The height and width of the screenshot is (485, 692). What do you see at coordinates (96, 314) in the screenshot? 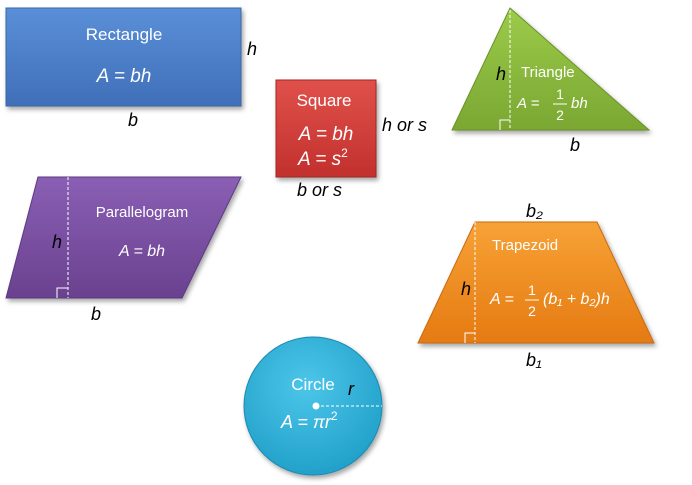
I see `parallelogram-base-label: b` at bounding box center [96, 314].